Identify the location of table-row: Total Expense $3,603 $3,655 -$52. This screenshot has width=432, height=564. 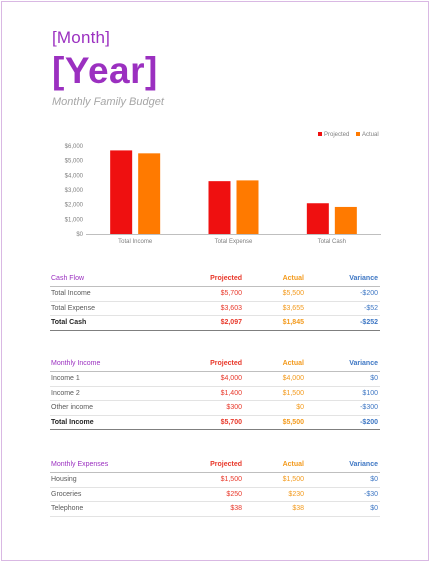
(215, 309).